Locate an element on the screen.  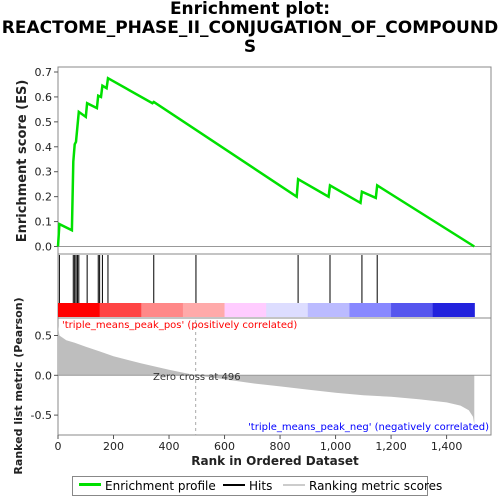
x-tick-label: 800 is located at coordinates (280, 446).